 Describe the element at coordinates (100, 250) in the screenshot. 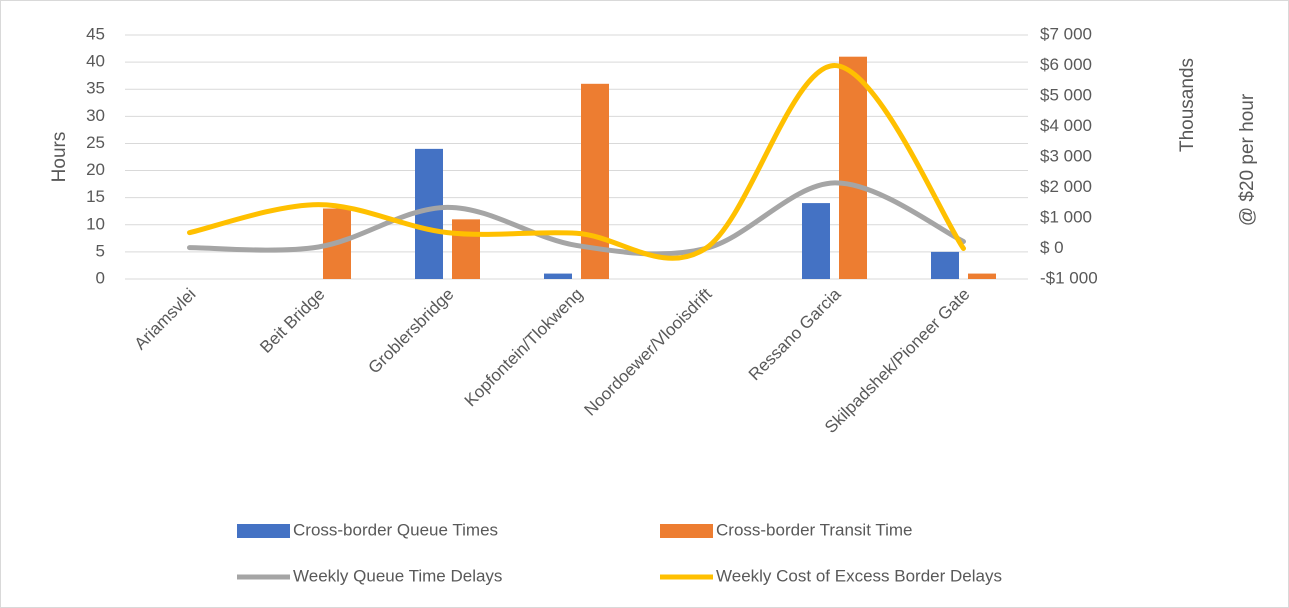

I see `y-tick-label: 5` at that location.